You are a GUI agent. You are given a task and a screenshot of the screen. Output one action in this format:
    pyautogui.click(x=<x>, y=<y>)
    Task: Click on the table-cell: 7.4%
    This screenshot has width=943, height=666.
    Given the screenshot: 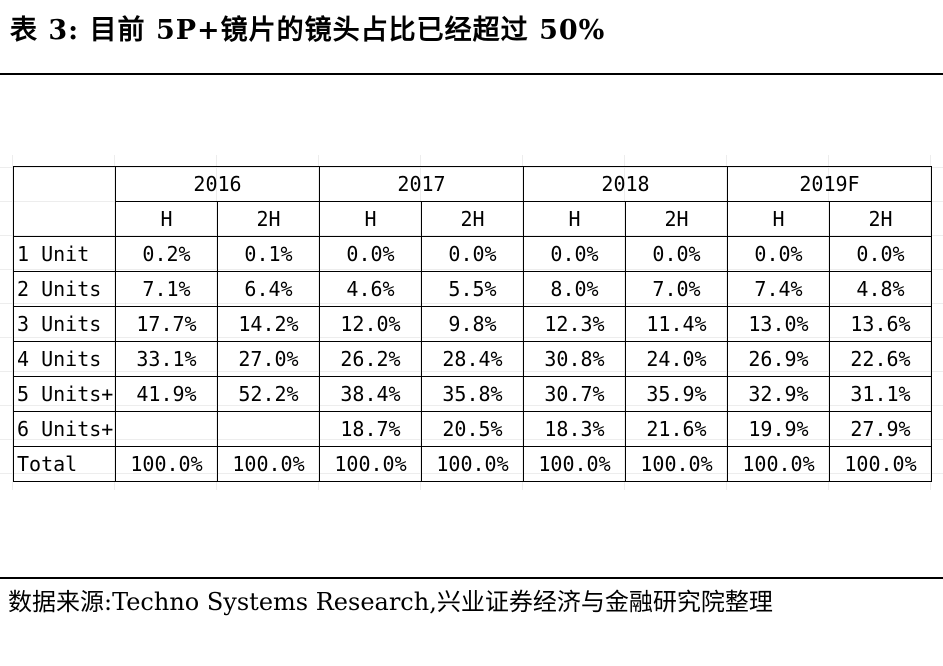 What is the action you would take?
    pyautogui.click(x=778, y=289)
    